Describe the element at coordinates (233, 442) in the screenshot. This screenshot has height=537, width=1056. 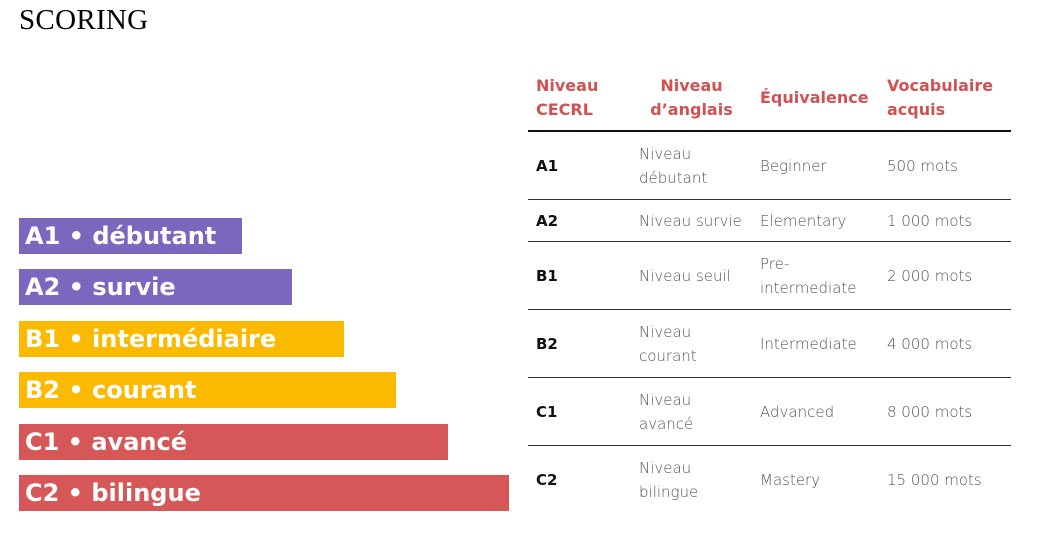
I see `level-bar-c1: C1 • avancé` at that location.